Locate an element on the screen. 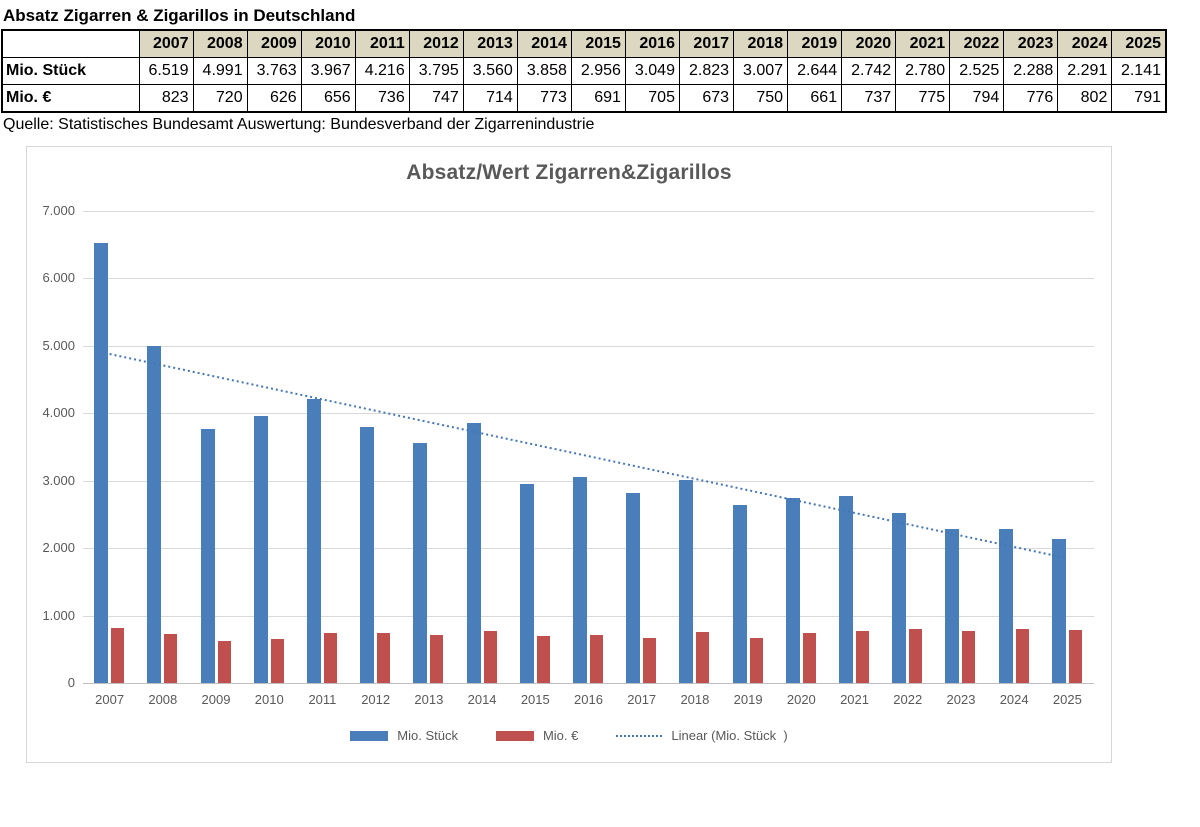  value-cell: 3.560 is located at coordinates (490, 71).